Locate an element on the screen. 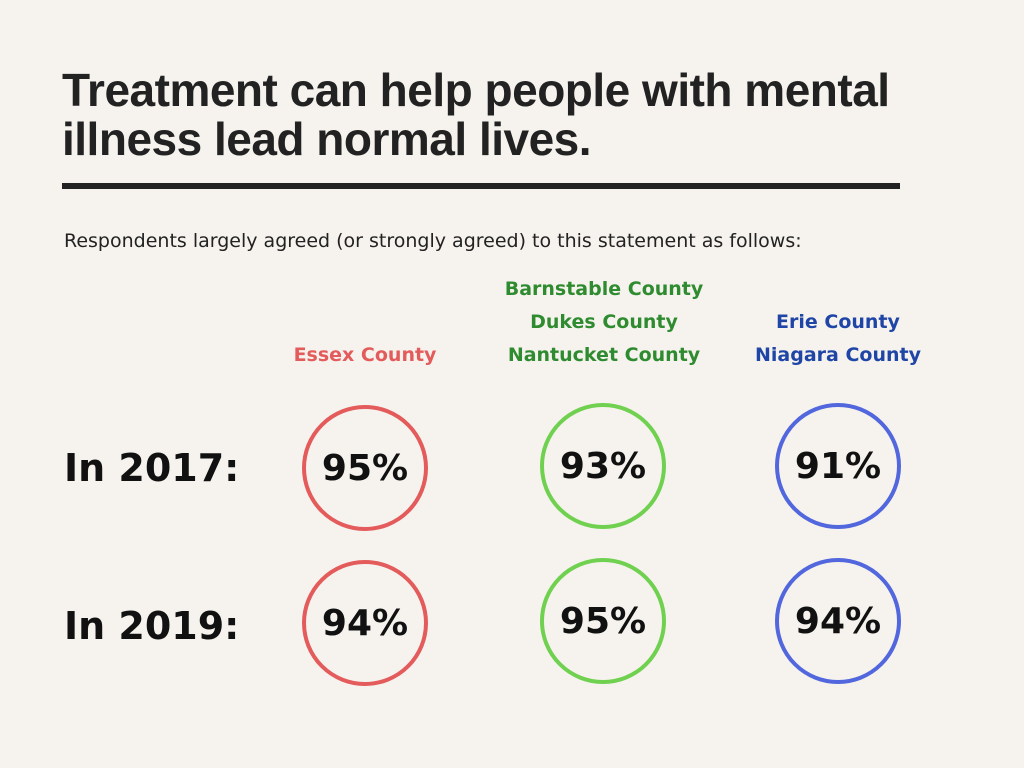 The height and width of the screenshot is (768, 1024). value-circle-erie-2017: 91% is located at coordinates (838, 466).